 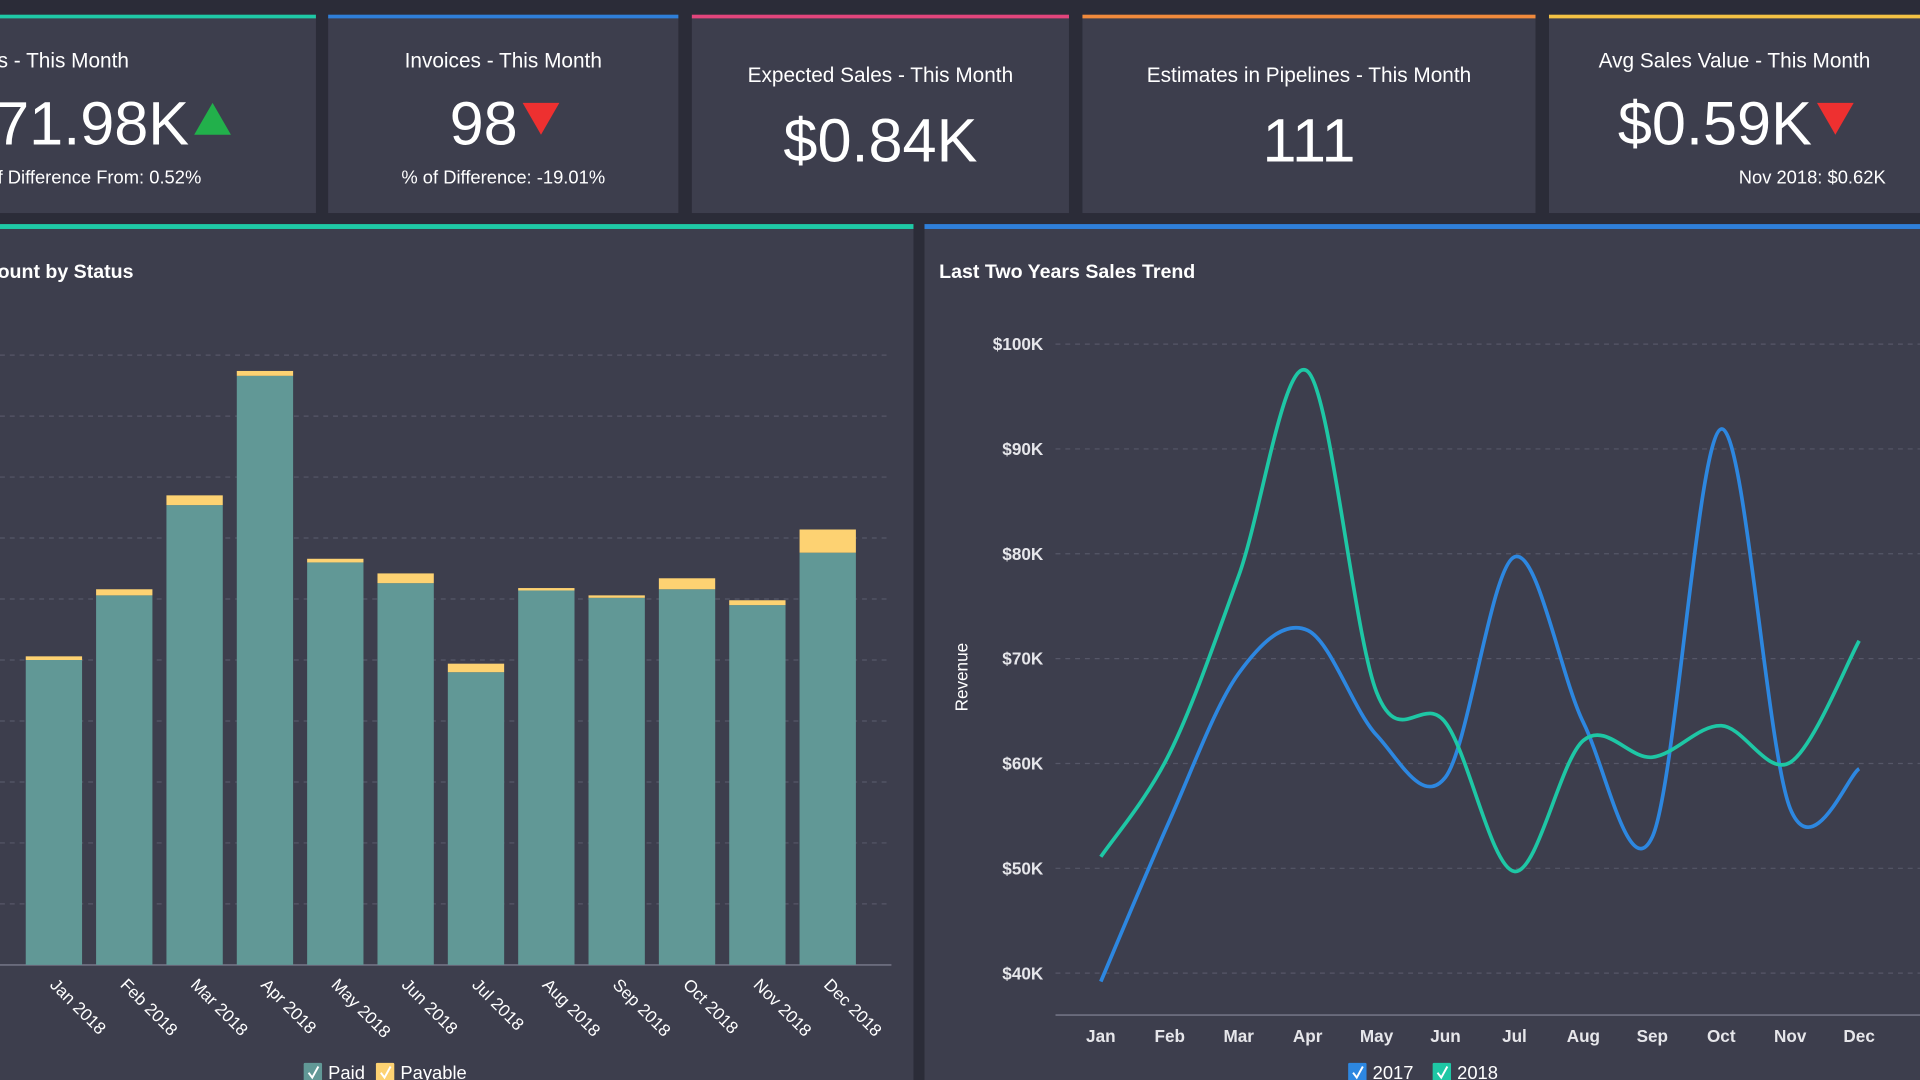 I want to click on y-tick-label: $100K, so click(x=1018, y=344).